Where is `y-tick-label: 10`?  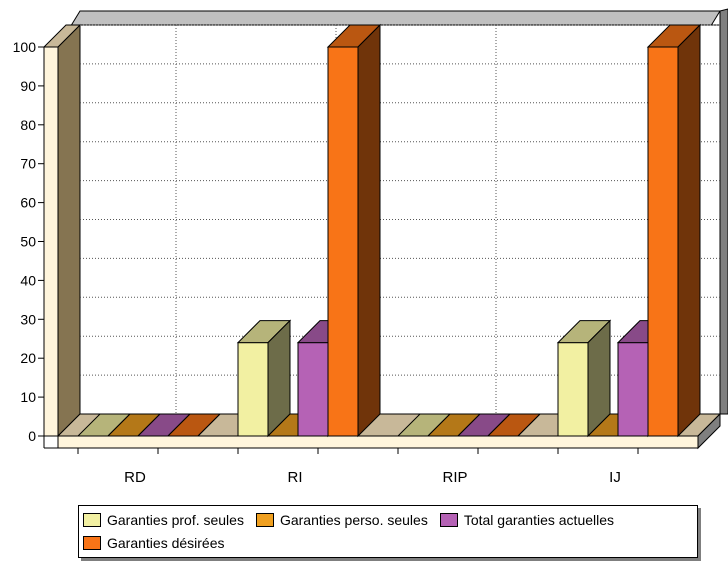
y-tick-label: 10 is located at coordinates (28, 397).